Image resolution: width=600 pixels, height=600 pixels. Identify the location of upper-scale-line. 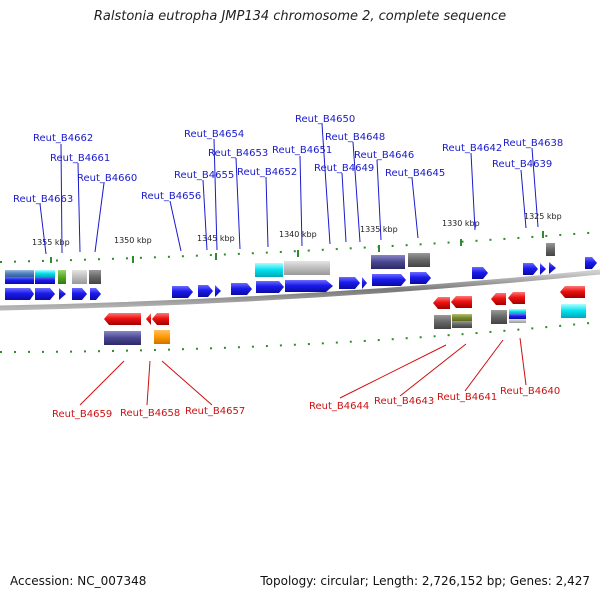
(300, 247).